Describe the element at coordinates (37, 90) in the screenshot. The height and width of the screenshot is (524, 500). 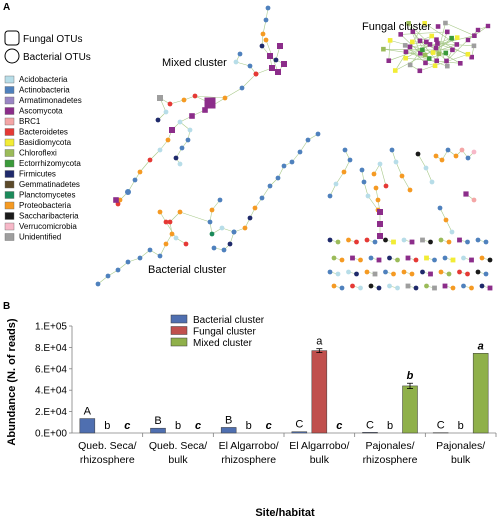
I see `taxa-legend-item: Actinobacteria` at that location.